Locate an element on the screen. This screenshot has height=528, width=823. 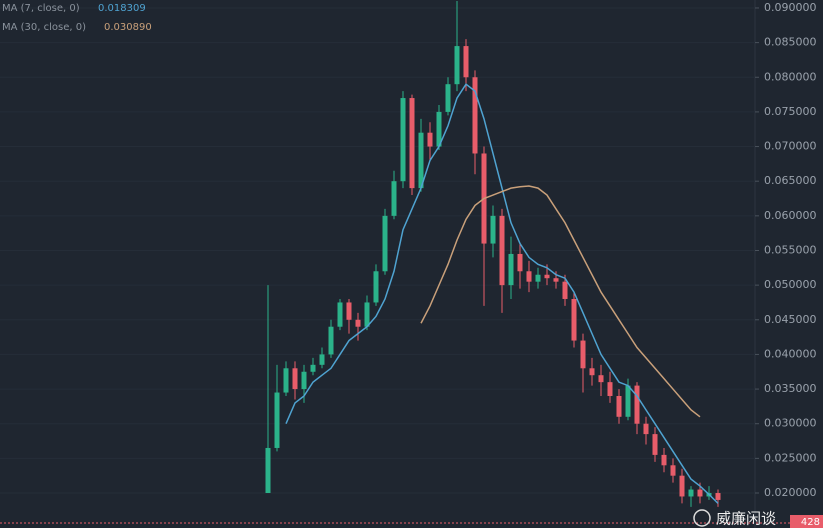
y-tick-label: 0.085000 is located at coordinates (790, 42).